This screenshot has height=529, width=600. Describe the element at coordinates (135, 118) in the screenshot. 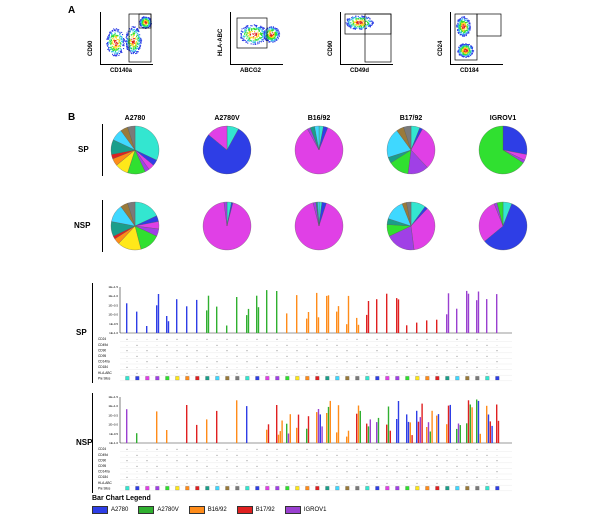

I see `pie-column-title: A2780` at that location.